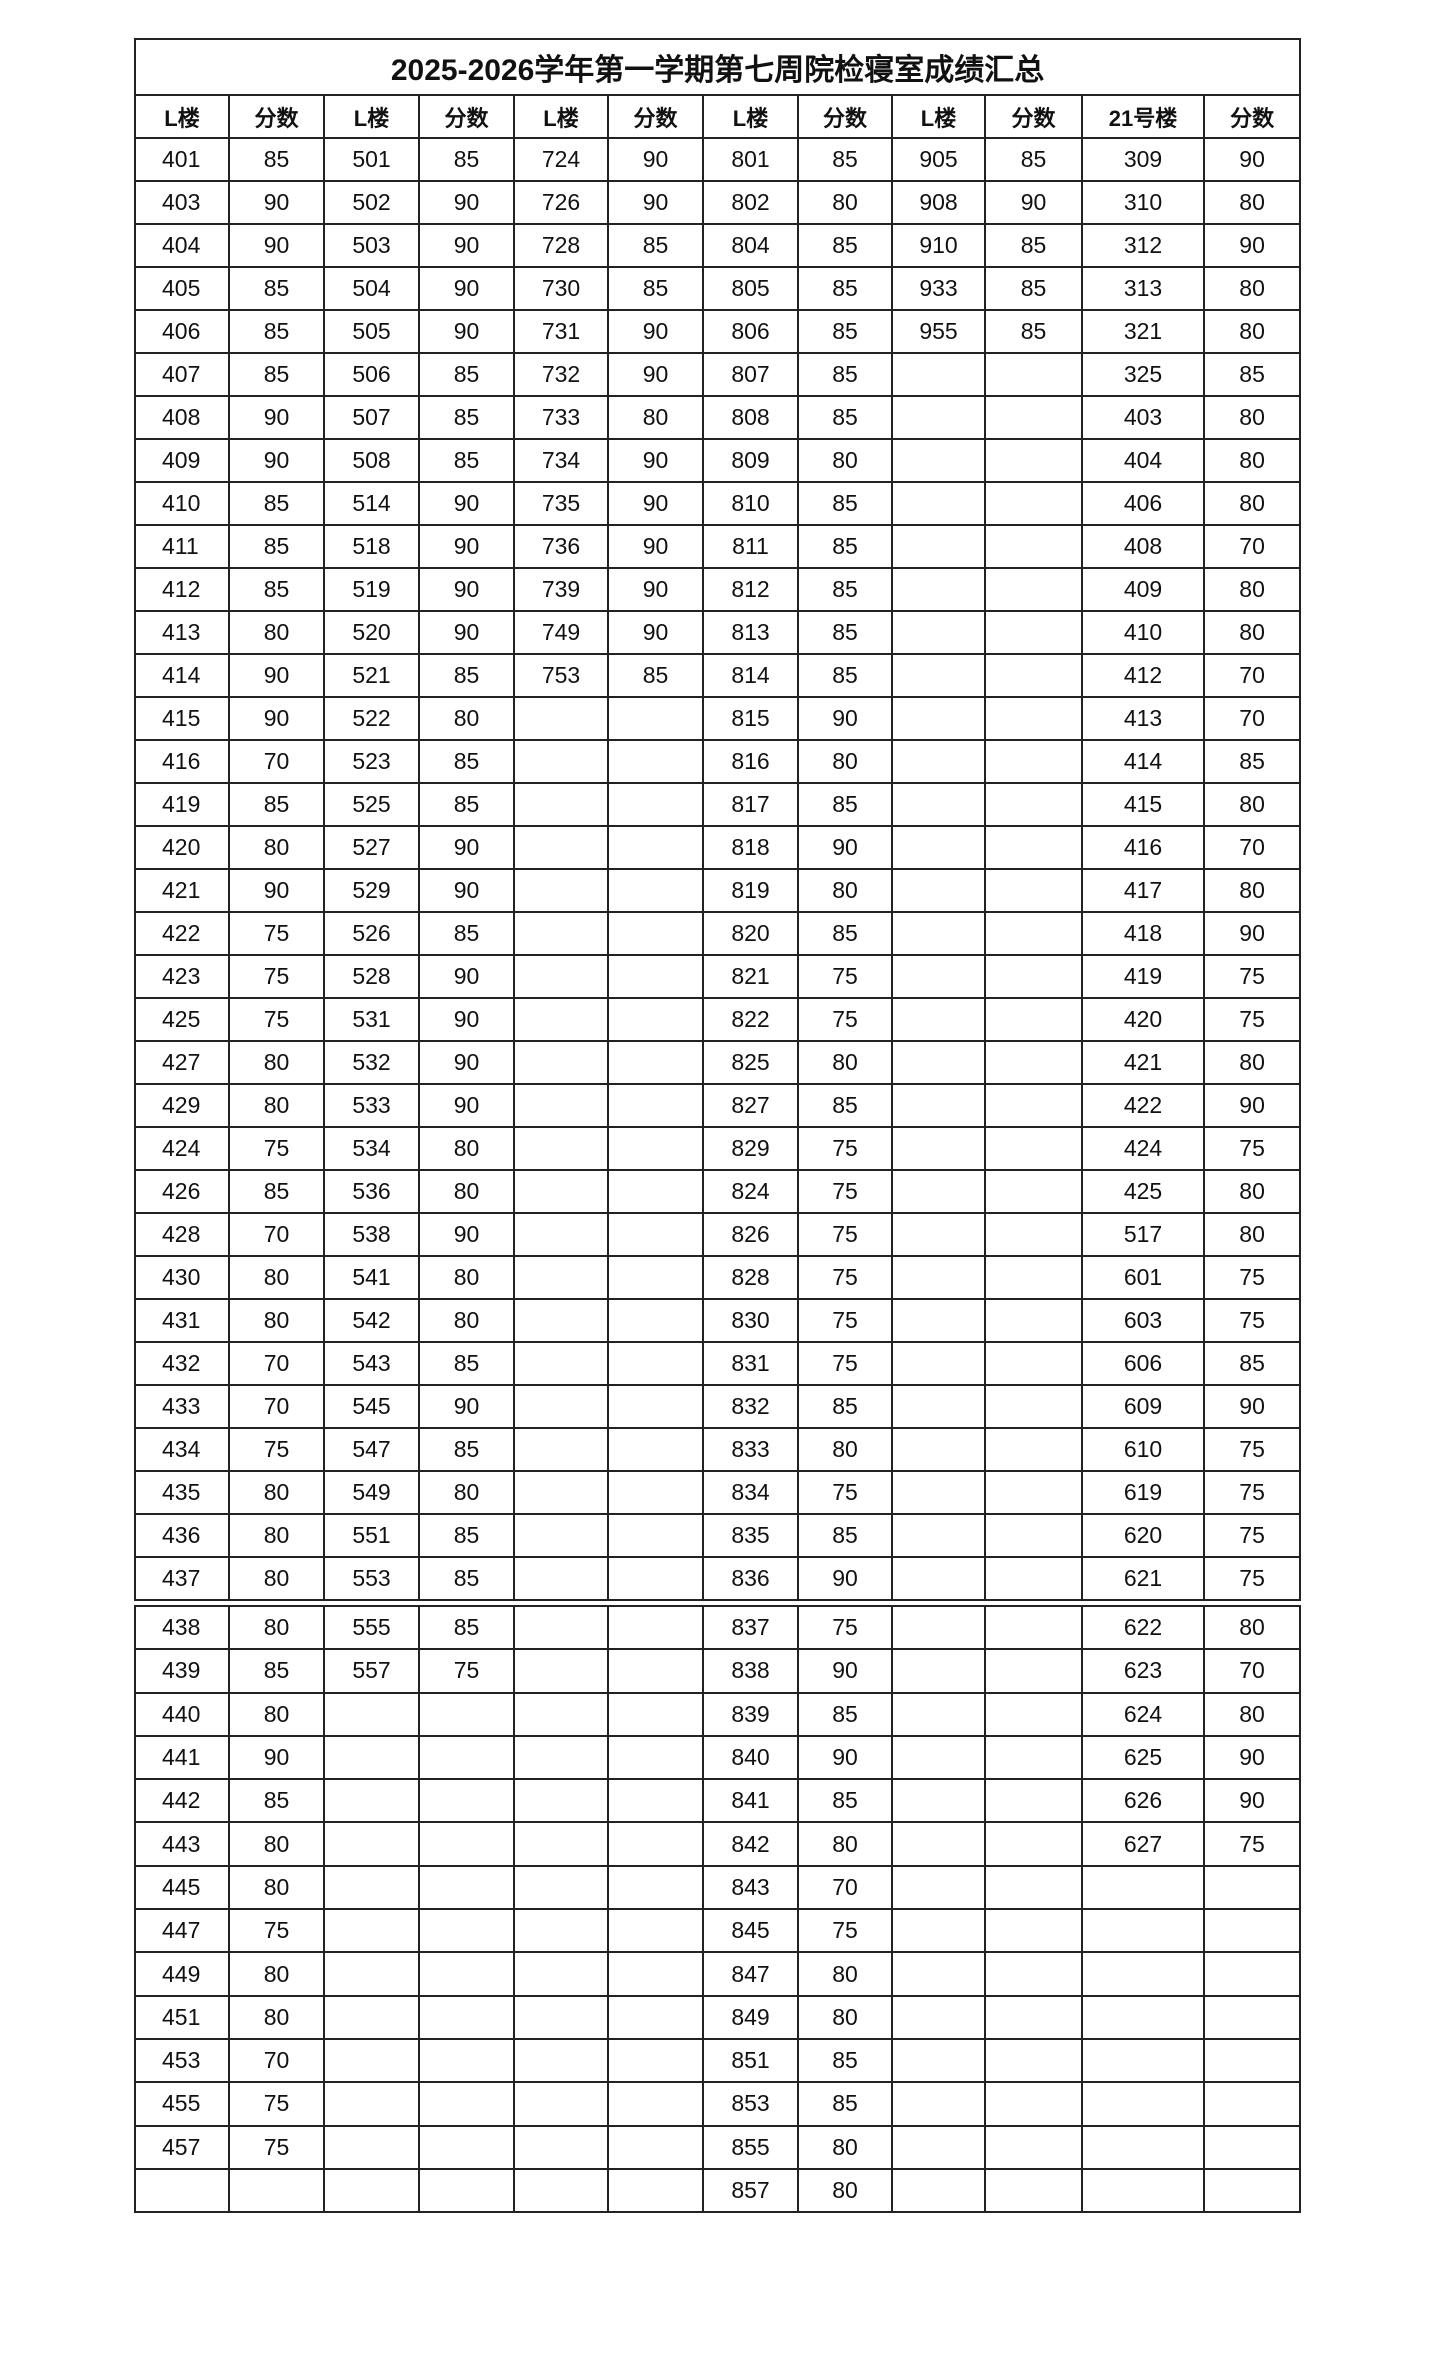  Describe the element at coordinates (1143, 1671) in the screenshot. I see `room-number-cell: 623` at that location.